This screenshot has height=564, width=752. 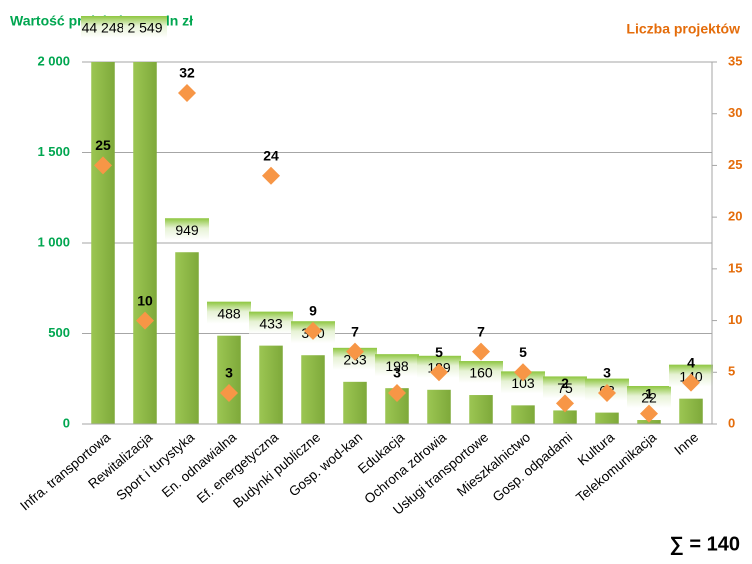 I want to click on point-label: 25, so click(x=103, y=145).